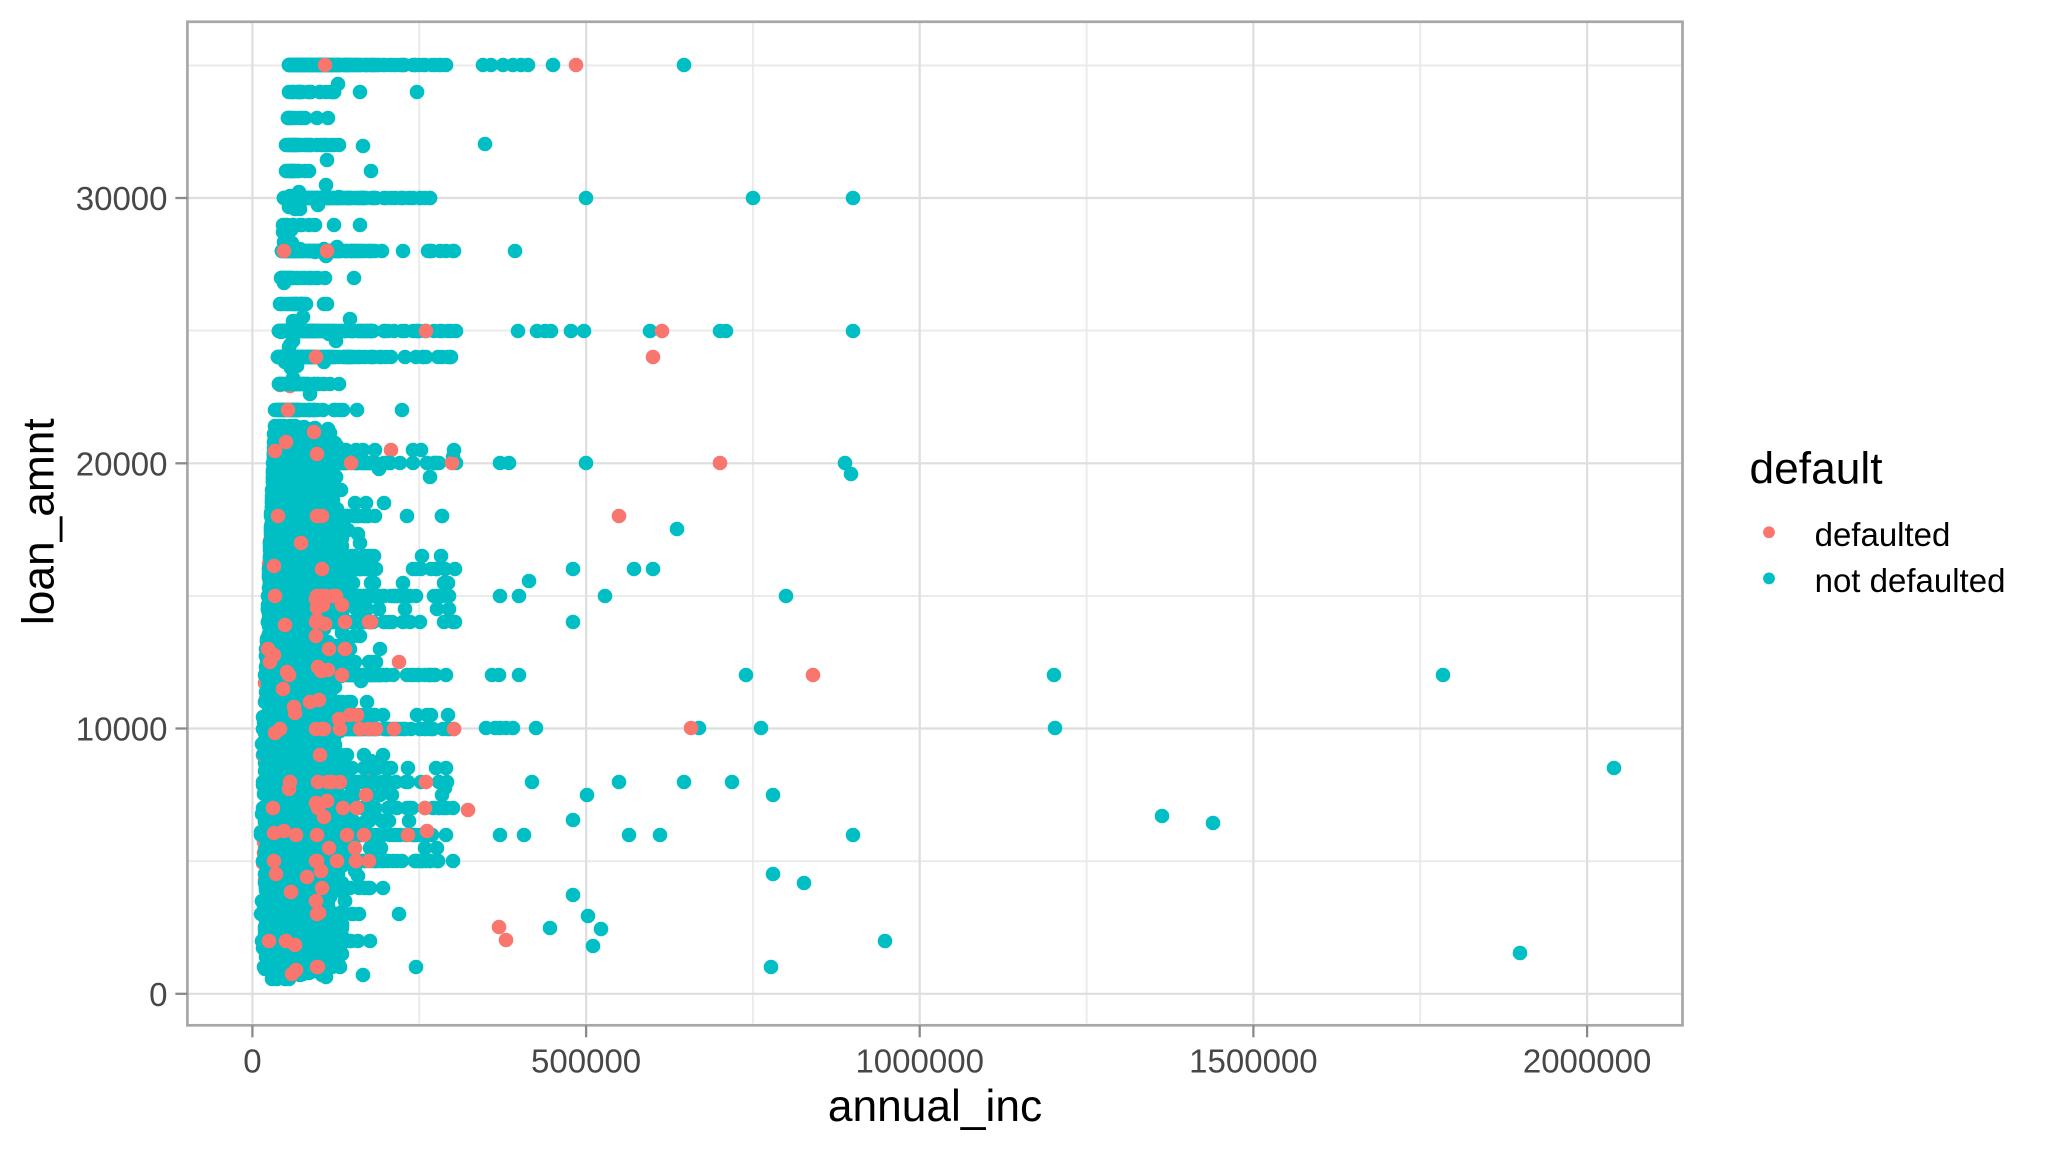 This screenshot has height=1152, width=2047. Describe the element at coordinates (1587, 1061) in the screenshot. I see `svg-text: 2000000` at that location.